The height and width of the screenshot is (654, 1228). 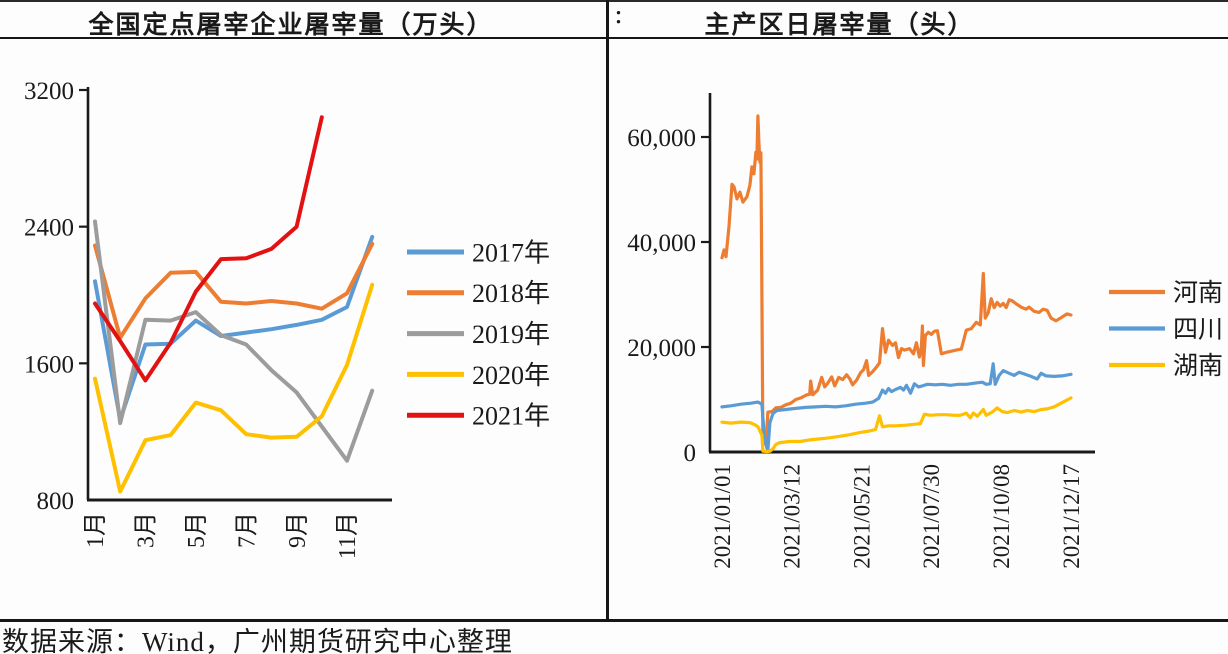 I want to click on x-tick-label: 11月, so click(x=348, y=535).